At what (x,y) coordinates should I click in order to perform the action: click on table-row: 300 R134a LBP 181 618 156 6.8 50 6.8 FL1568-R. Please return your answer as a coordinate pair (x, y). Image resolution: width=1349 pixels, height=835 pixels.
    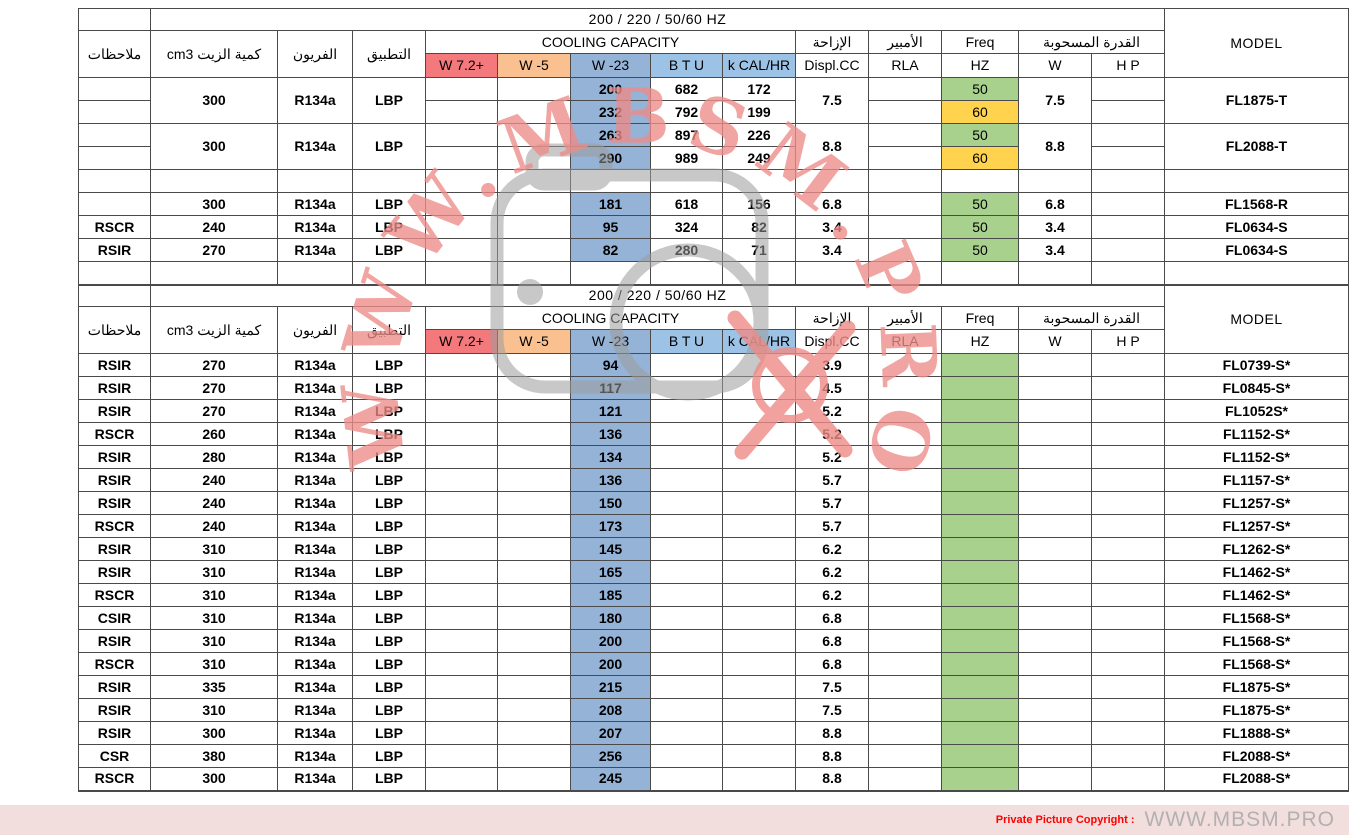
    Looking at the image, I should click on (713, 204).